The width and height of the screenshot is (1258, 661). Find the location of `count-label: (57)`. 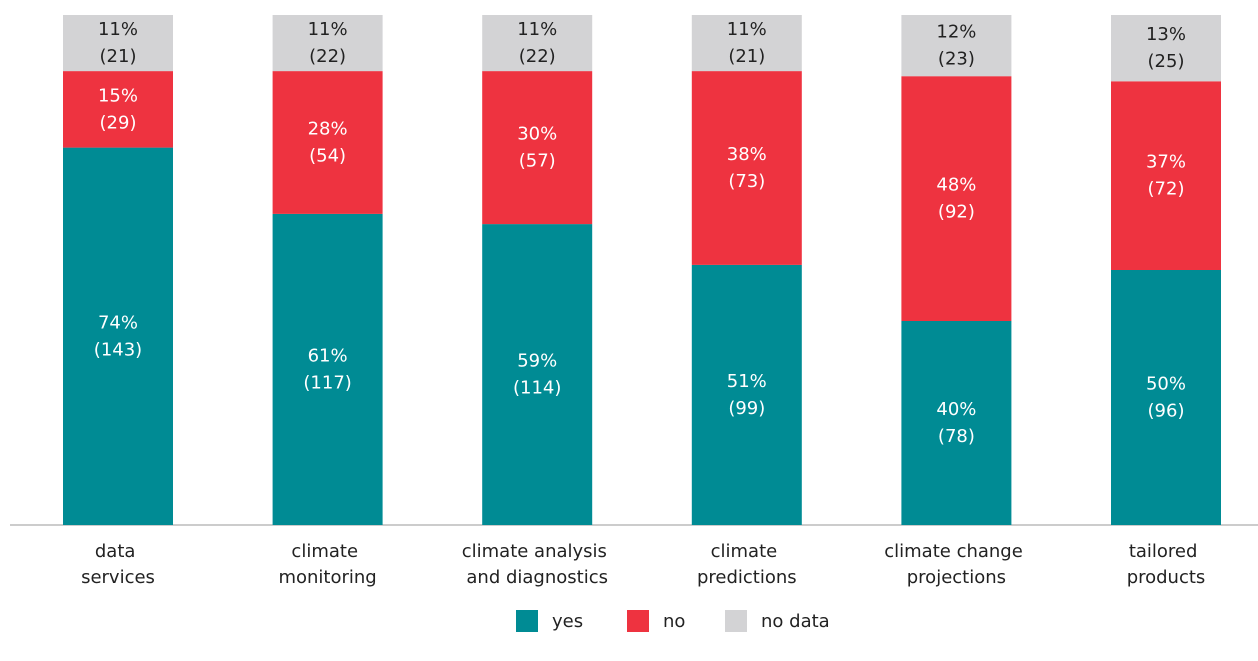

count-label: (57) is located at coordinates (537, 161).